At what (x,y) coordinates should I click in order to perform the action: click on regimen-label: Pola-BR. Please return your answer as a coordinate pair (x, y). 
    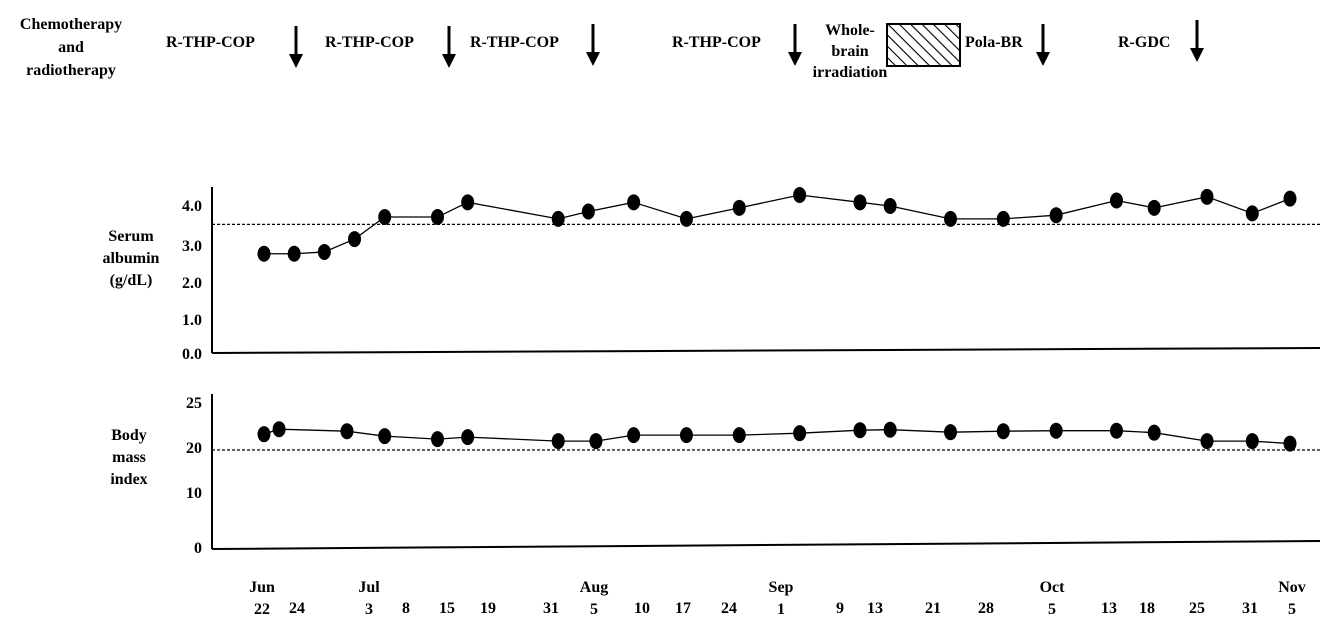
    Looking at the image, I should click on (994, 42).